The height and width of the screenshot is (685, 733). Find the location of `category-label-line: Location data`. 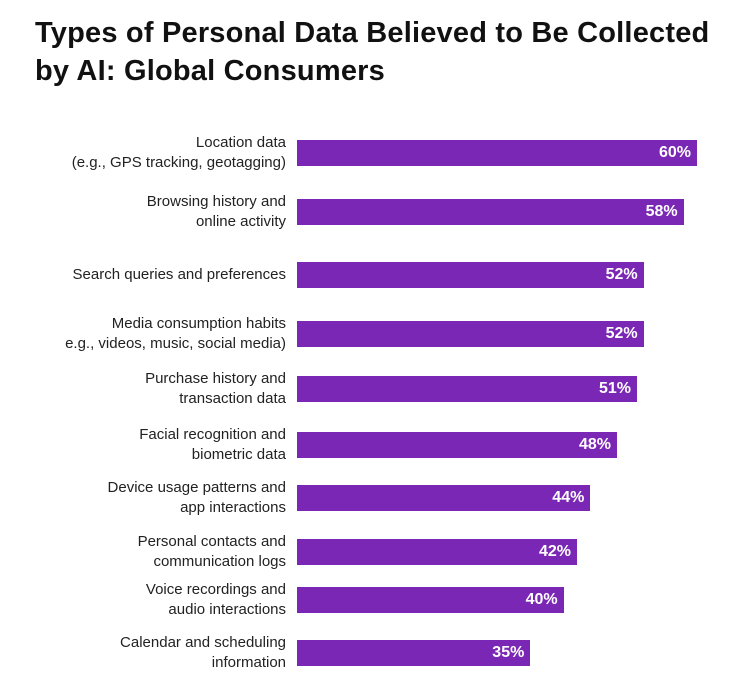

category-label-line: Location data is located at coordinates (240, 142).